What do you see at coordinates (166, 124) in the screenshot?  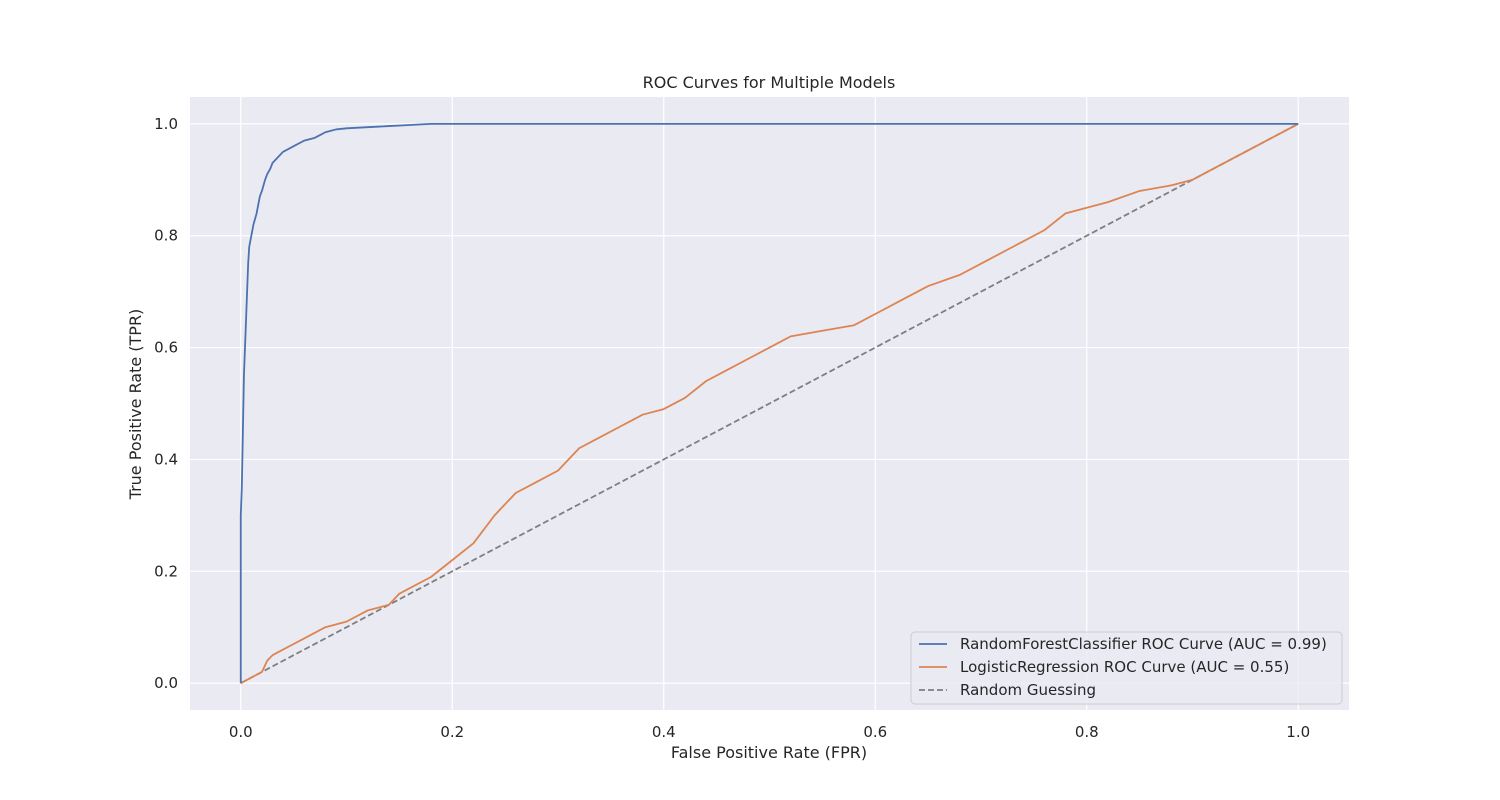 I see `y-tick-label: 1.0` at bounding box center [166, 124].